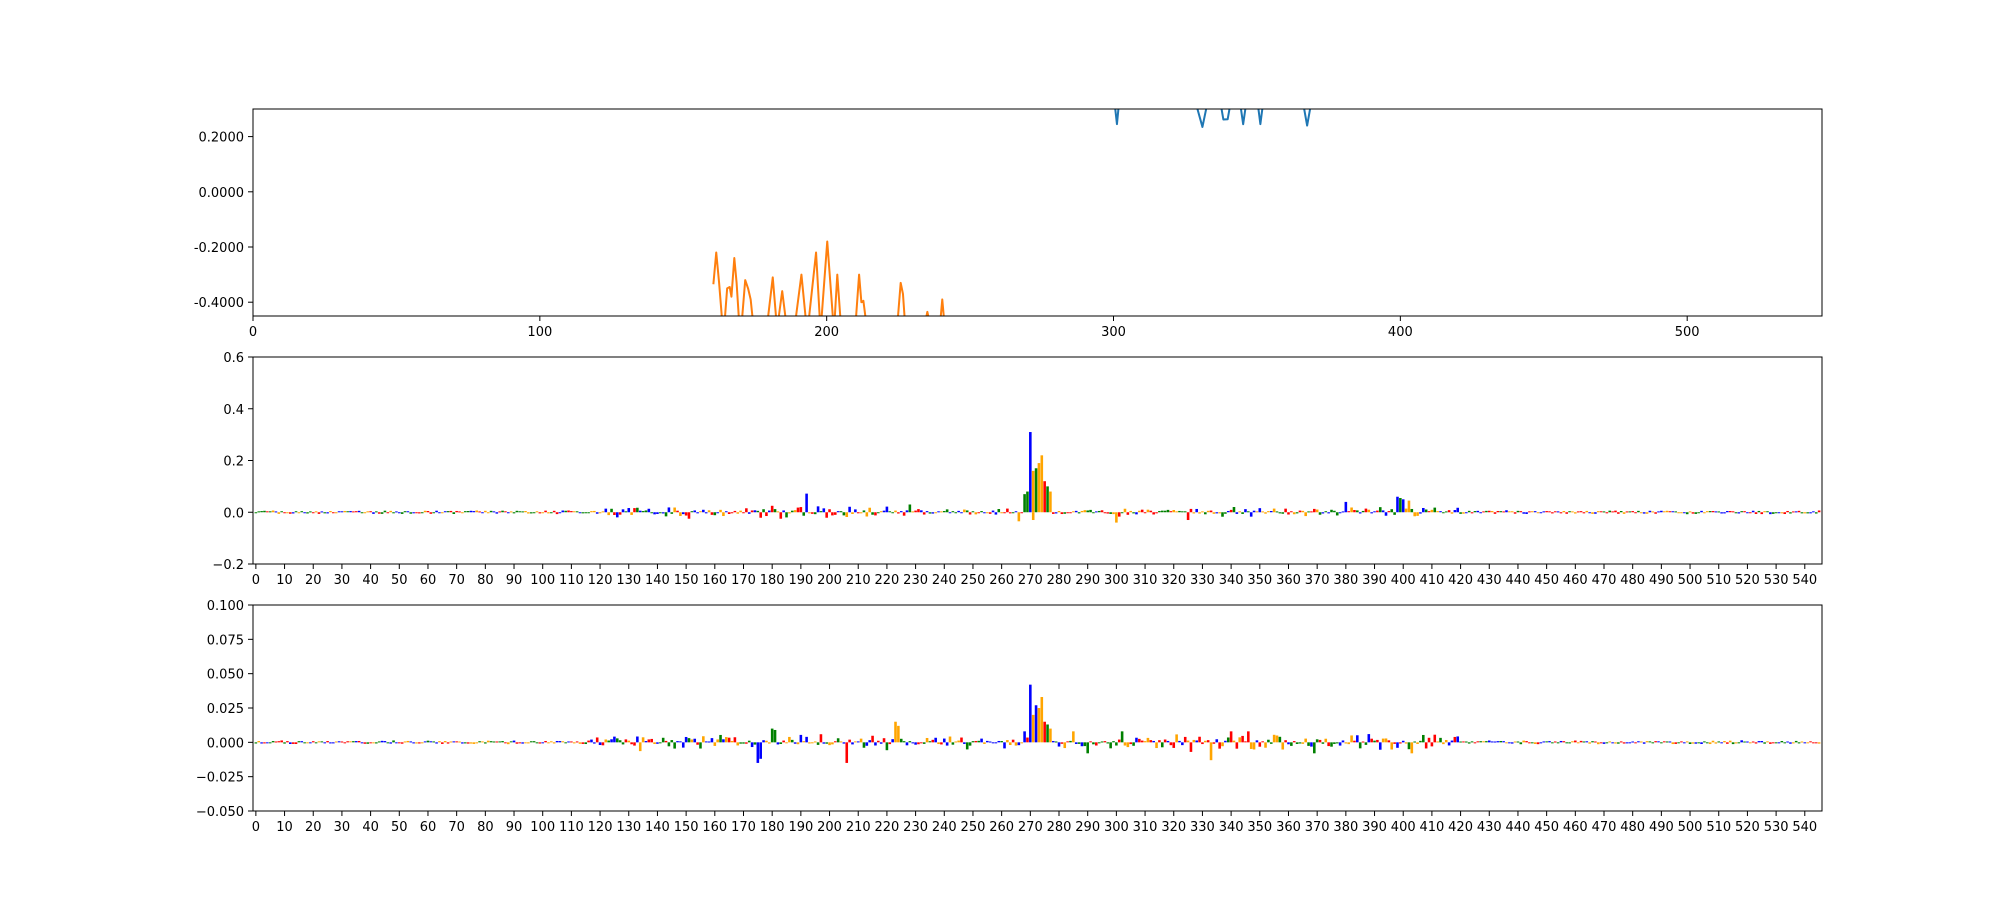 This screenshot has height=900, width=2000. What do you see at coordinates (800, 827) in the screenshot?
I see `x-tick-label: 190` at bounding box center [800, 827].